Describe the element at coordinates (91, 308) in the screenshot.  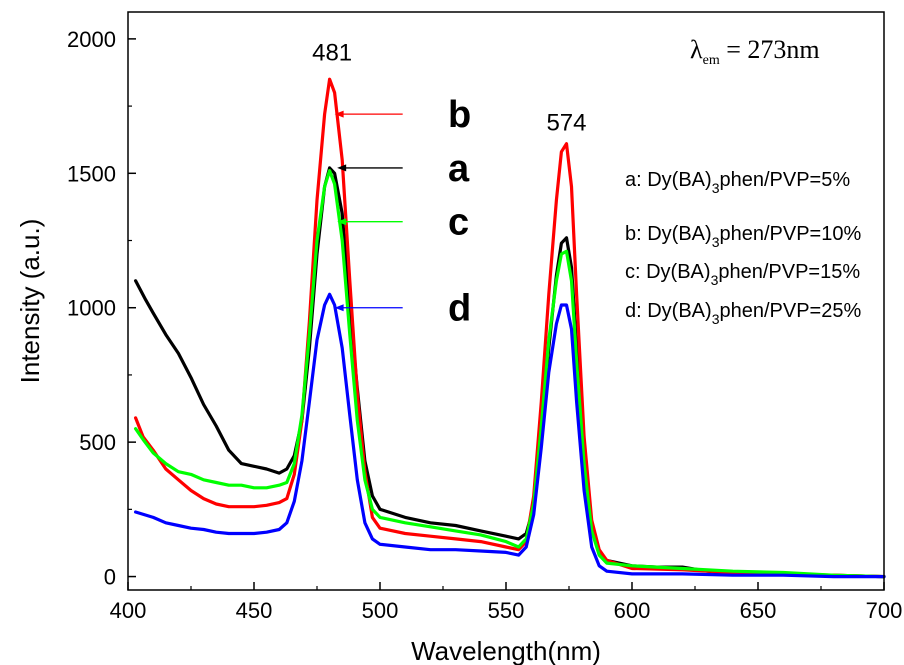
I see `y-tick-label: 1000` at that location.